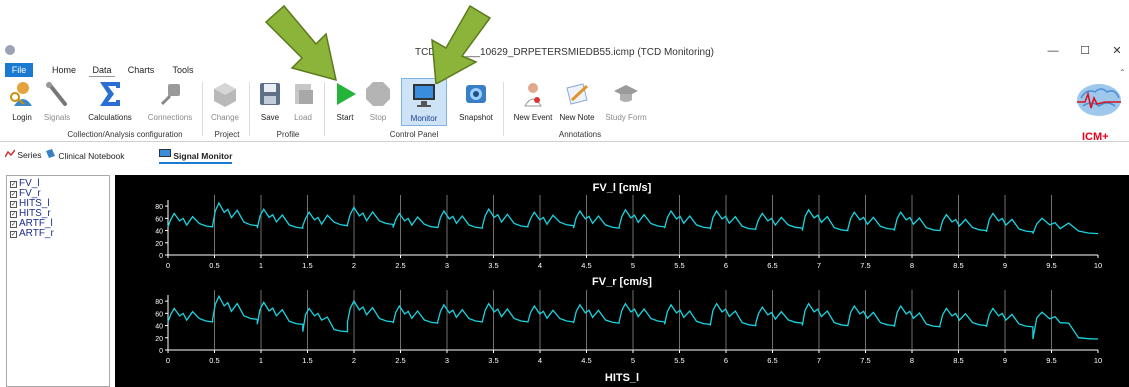 This screenshot has width=1129, height=387. Describe the element at coordinates (819, 265) in the screenshot. I see `x-tick-label: 7` at that location.